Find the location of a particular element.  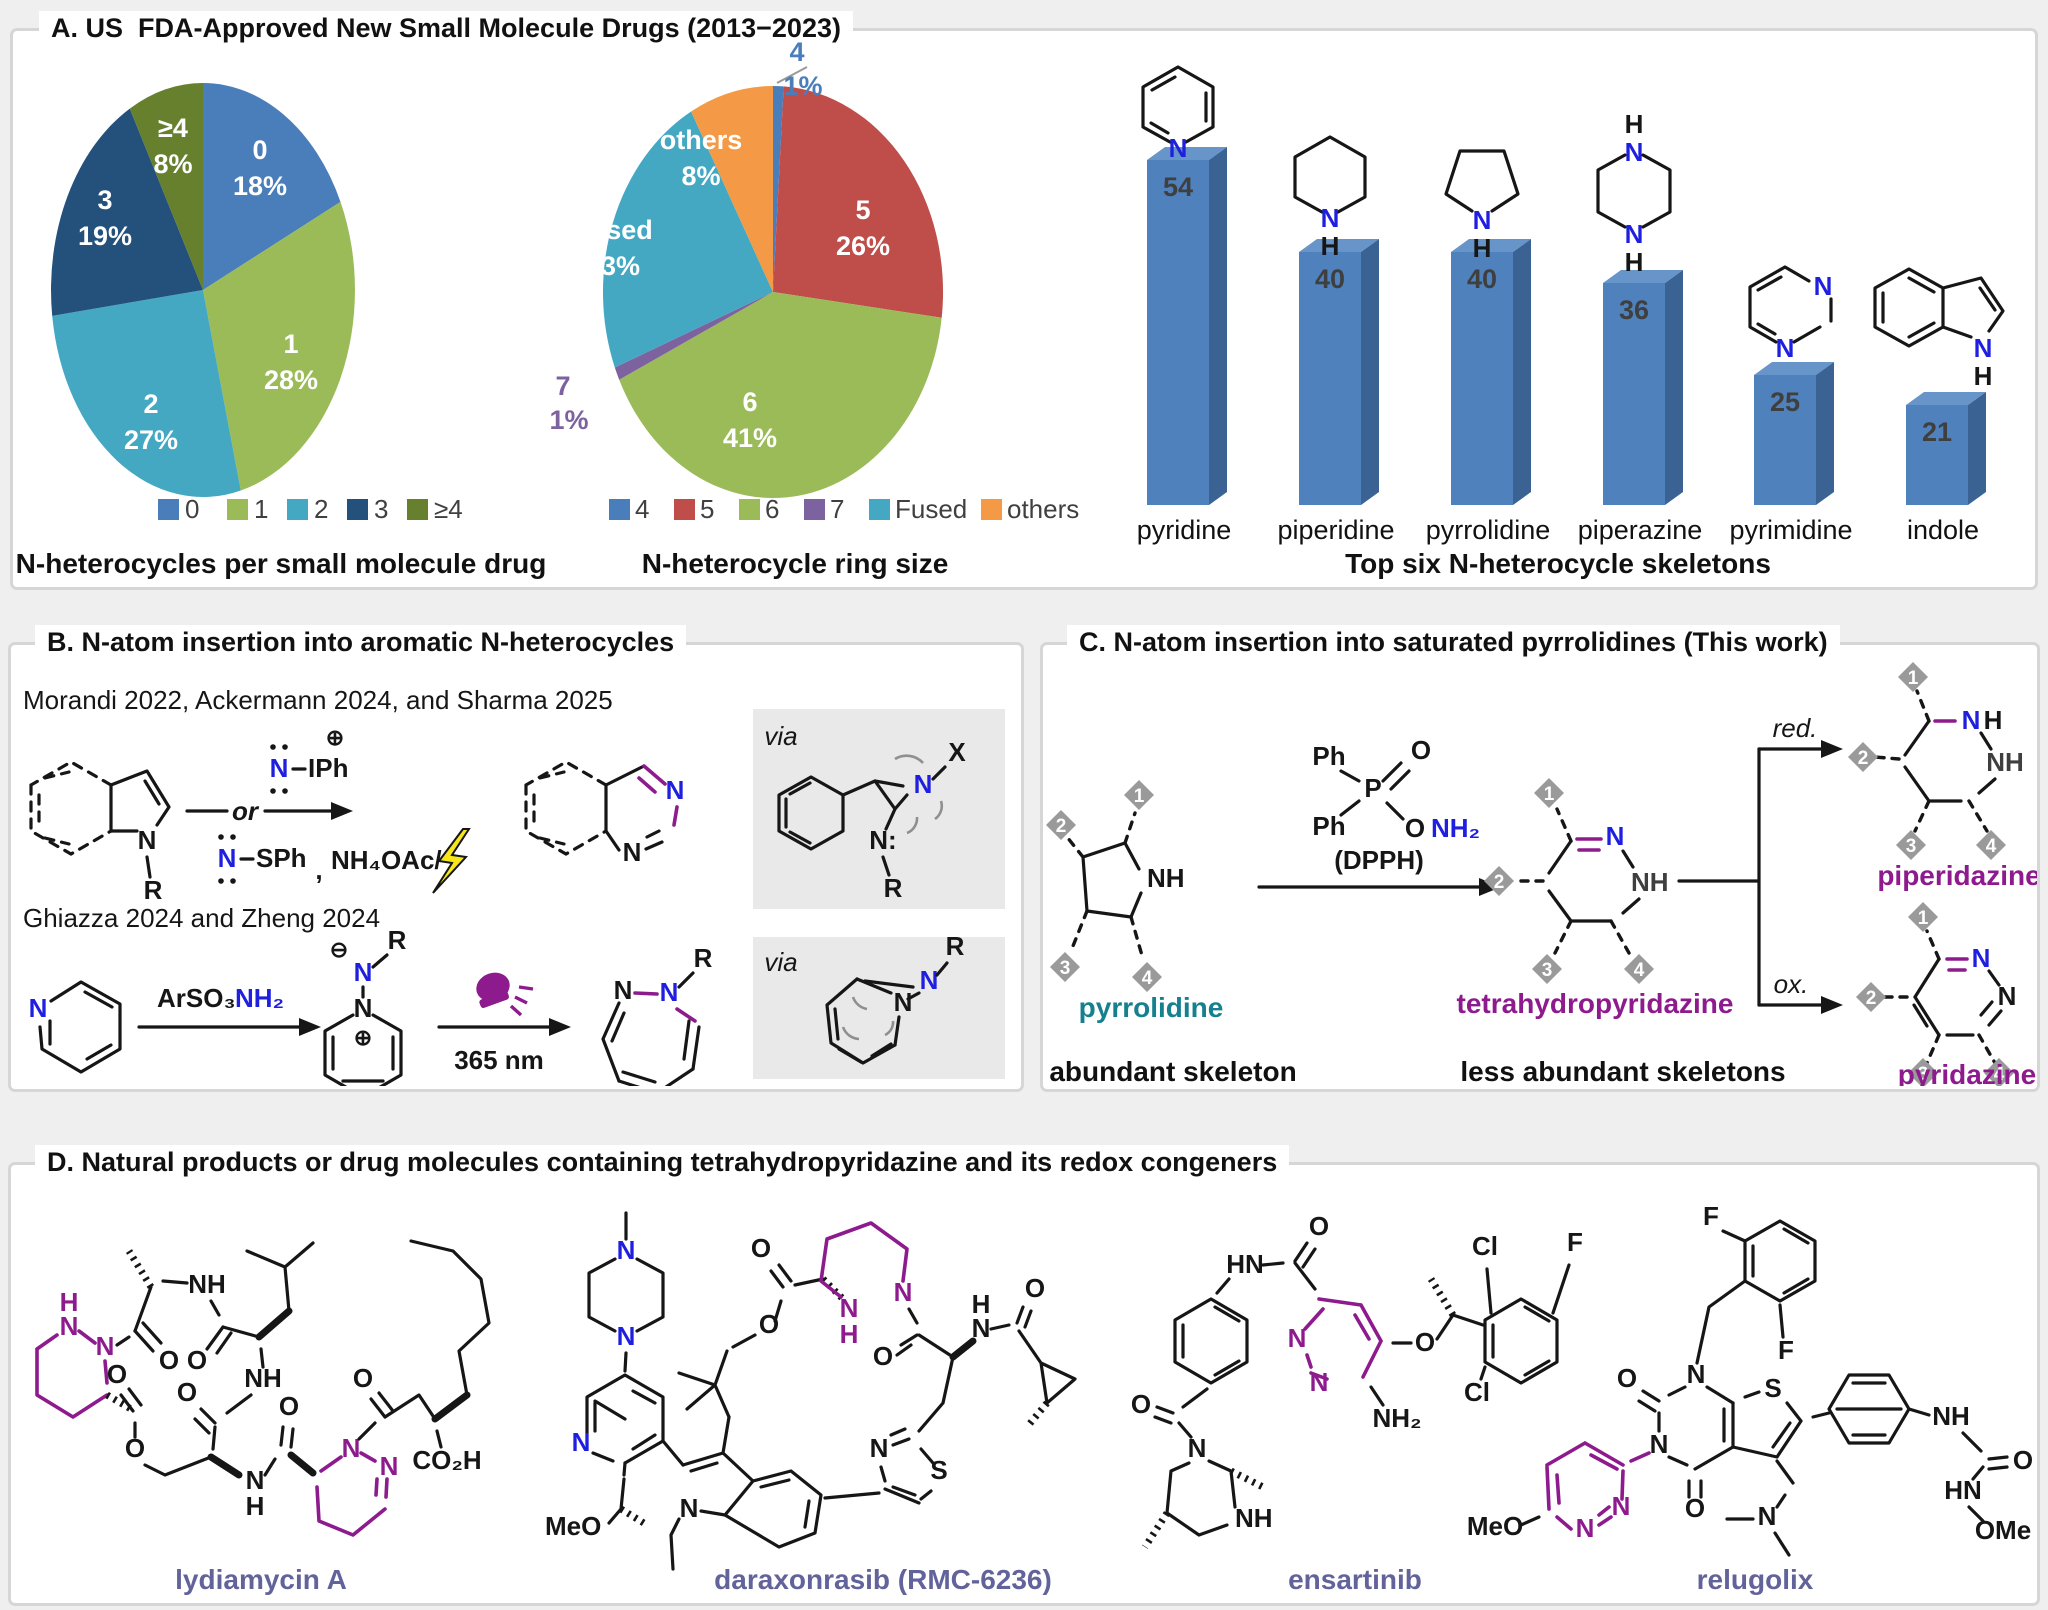

pie2-pct-5ring: 26% is located at coordinates (863, 246).